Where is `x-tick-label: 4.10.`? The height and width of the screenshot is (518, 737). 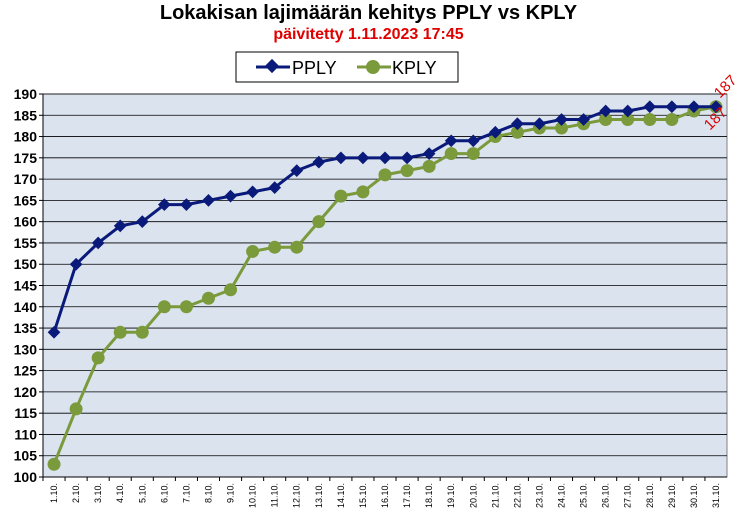
x-tick-label: 4.10. is located at coordinates (120, 493).